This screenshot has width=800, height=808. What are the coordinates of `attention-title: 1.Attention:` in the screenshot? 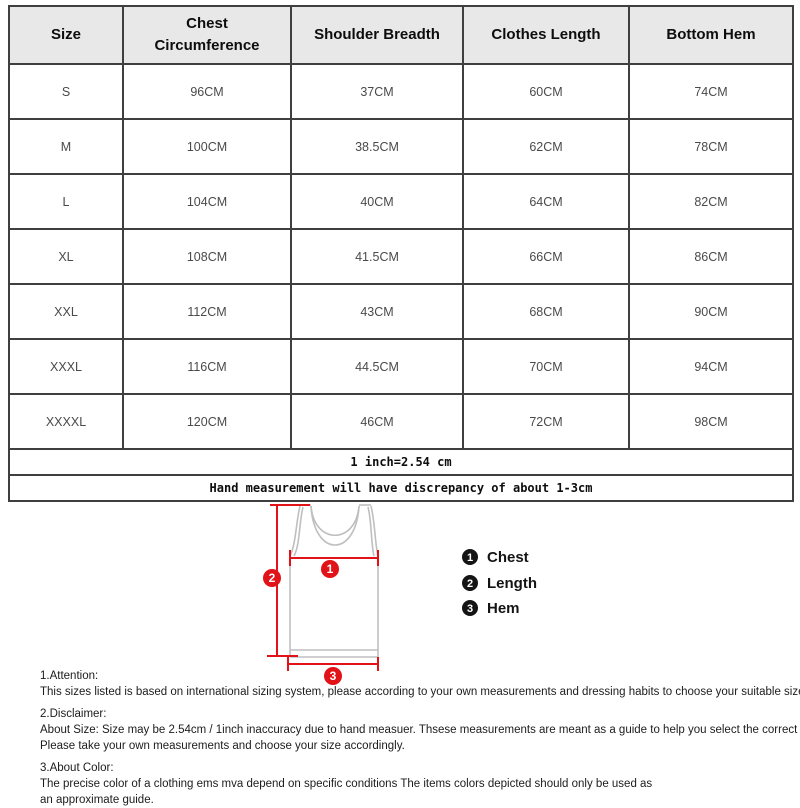 It's located at (69, 676).